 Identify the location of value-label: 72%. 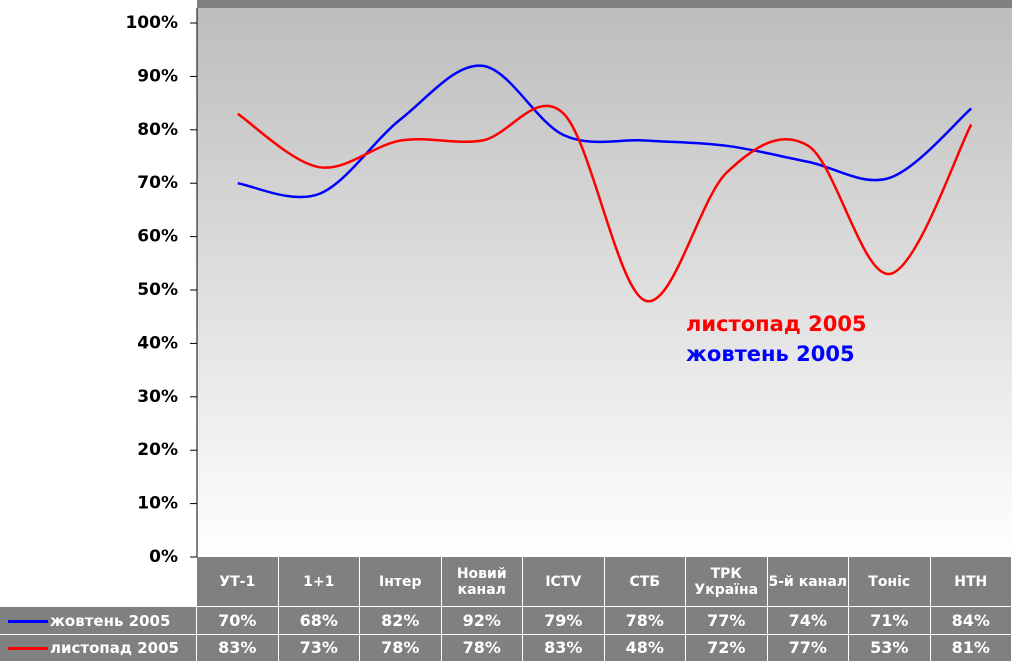
(727, 648).